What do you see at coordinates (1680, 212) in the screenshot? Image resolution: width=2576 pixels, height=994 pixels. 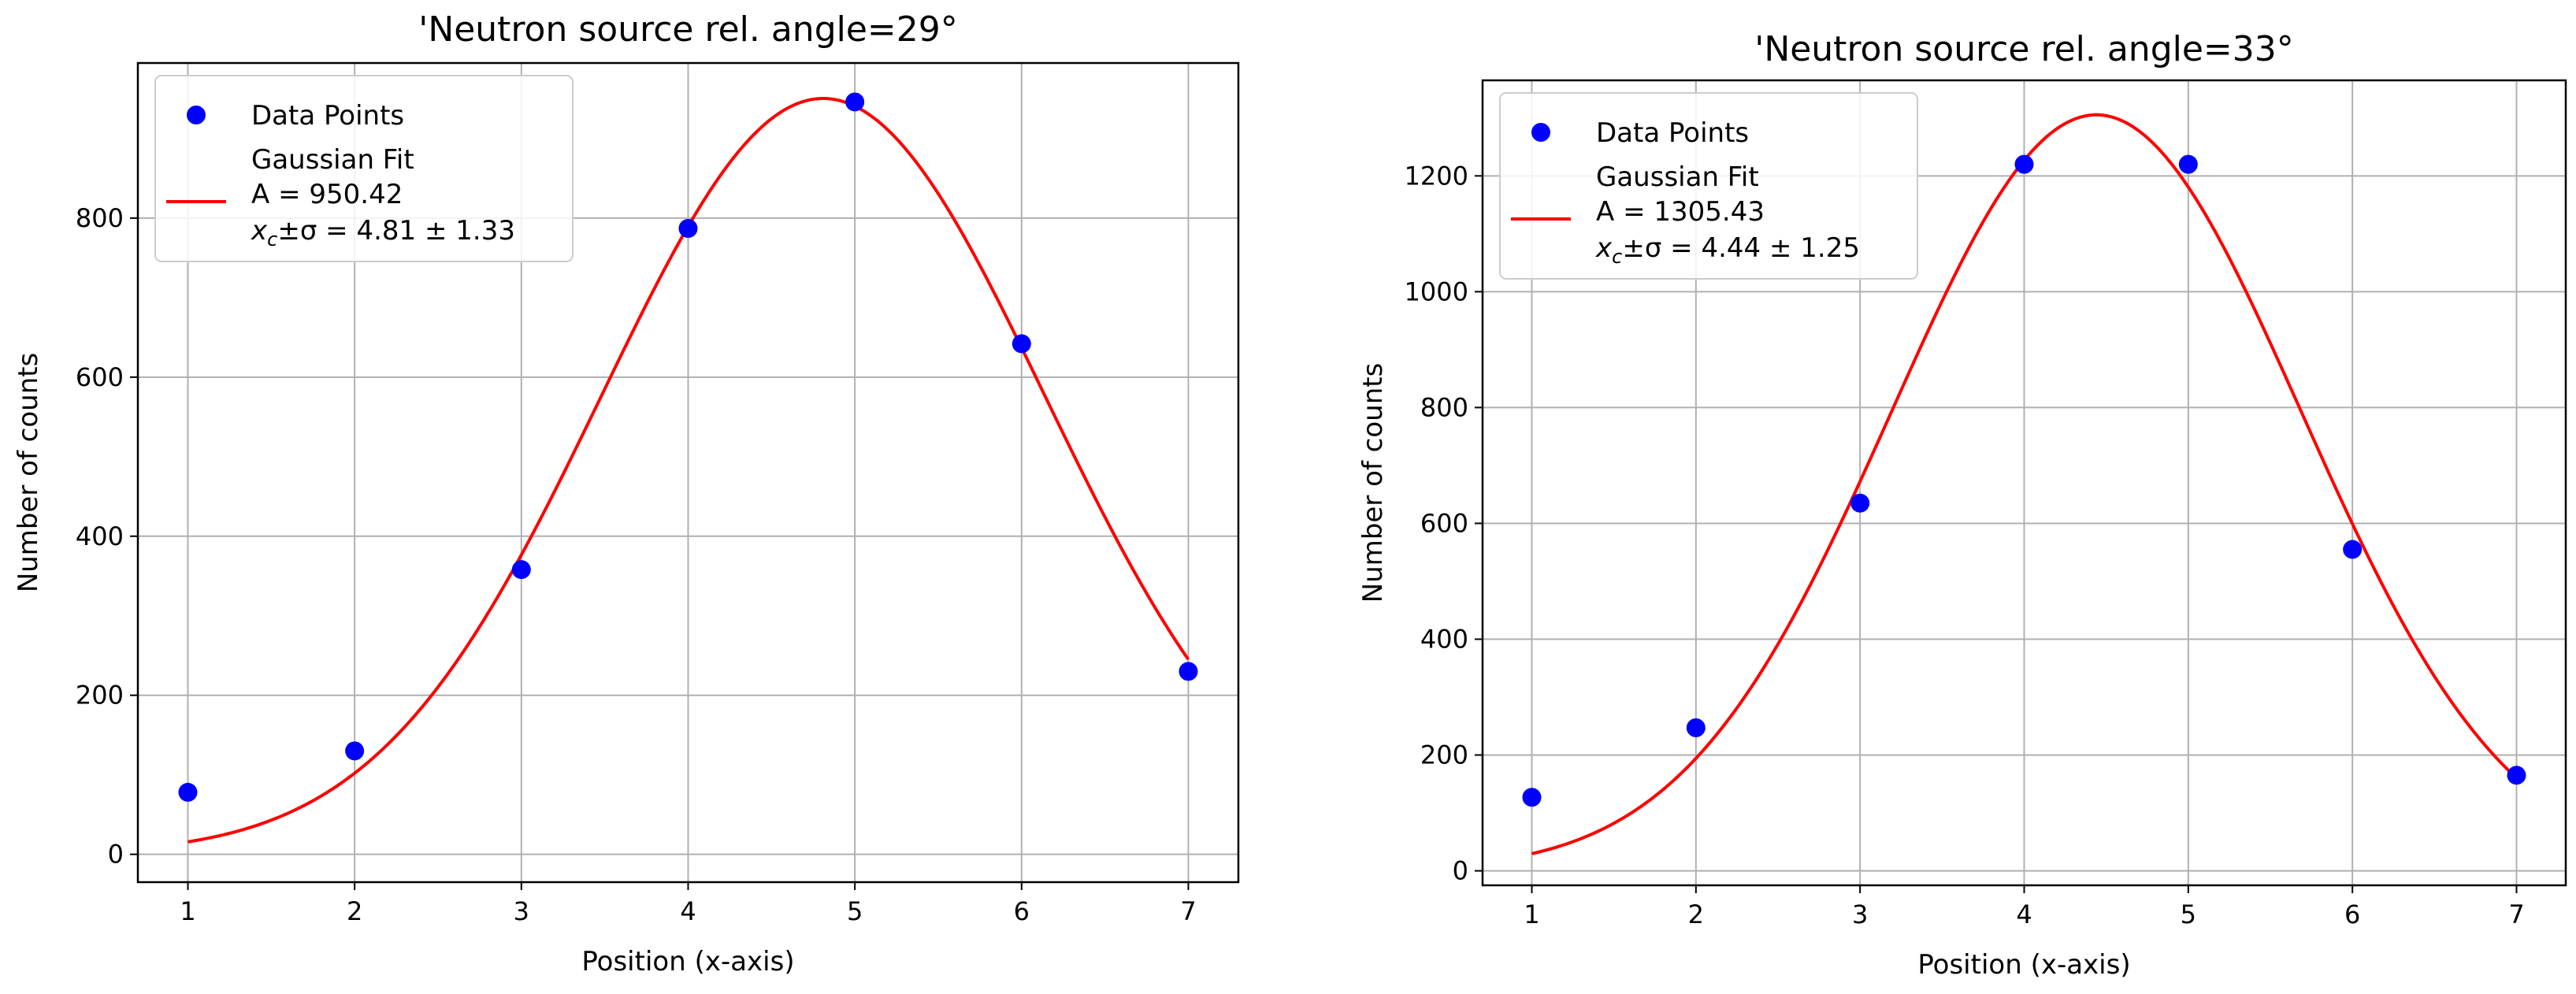 I see `legend-fit-amplitude: A = 1305.43` at bounding box center [1680, 212].